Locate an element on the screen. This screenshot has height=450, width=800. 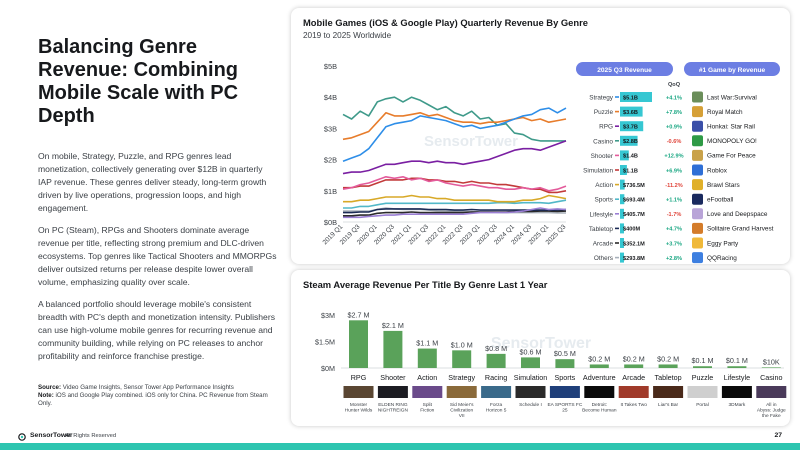
top-title-label: Liar's Bar is located at coordinates (668, 405).